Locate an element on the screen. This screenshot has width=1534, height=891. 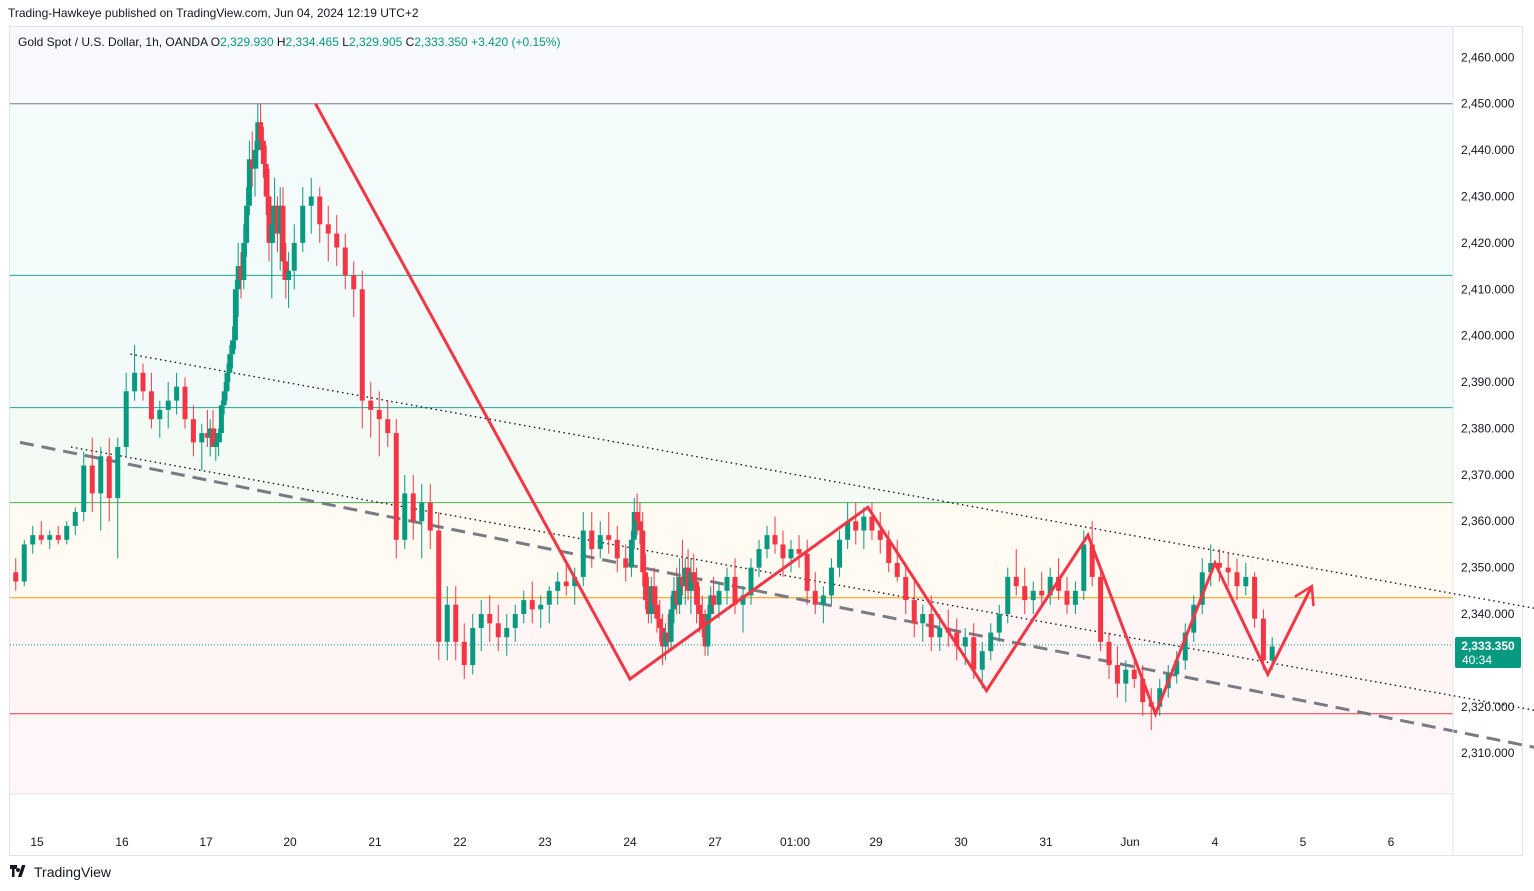
change-value: +3.420 (+0.15%) is located at coordinates (516, 42).